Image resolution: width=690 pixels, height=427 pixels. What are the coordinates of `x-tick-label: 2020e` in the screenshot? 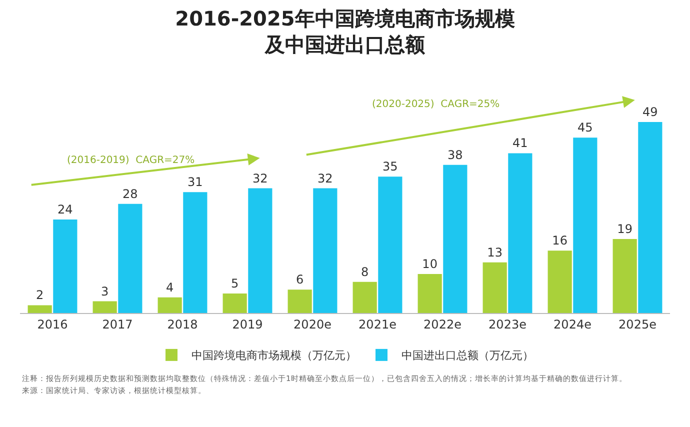 It's located at (313, 324).